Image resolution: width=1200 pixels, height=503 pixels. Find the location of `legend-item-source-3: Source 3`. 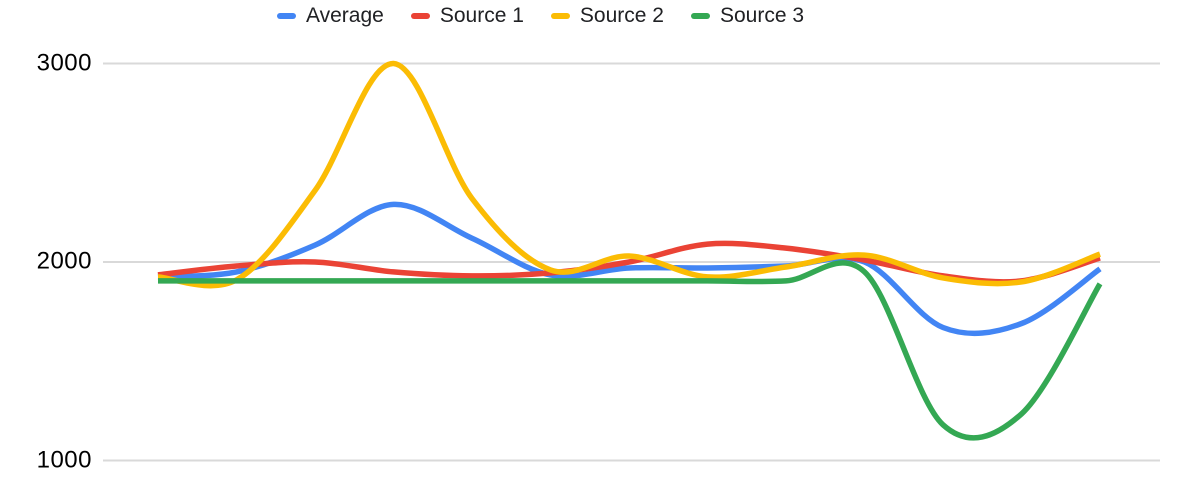

legend-item-source-3: Source 3 is located at coordinates (747, 16).